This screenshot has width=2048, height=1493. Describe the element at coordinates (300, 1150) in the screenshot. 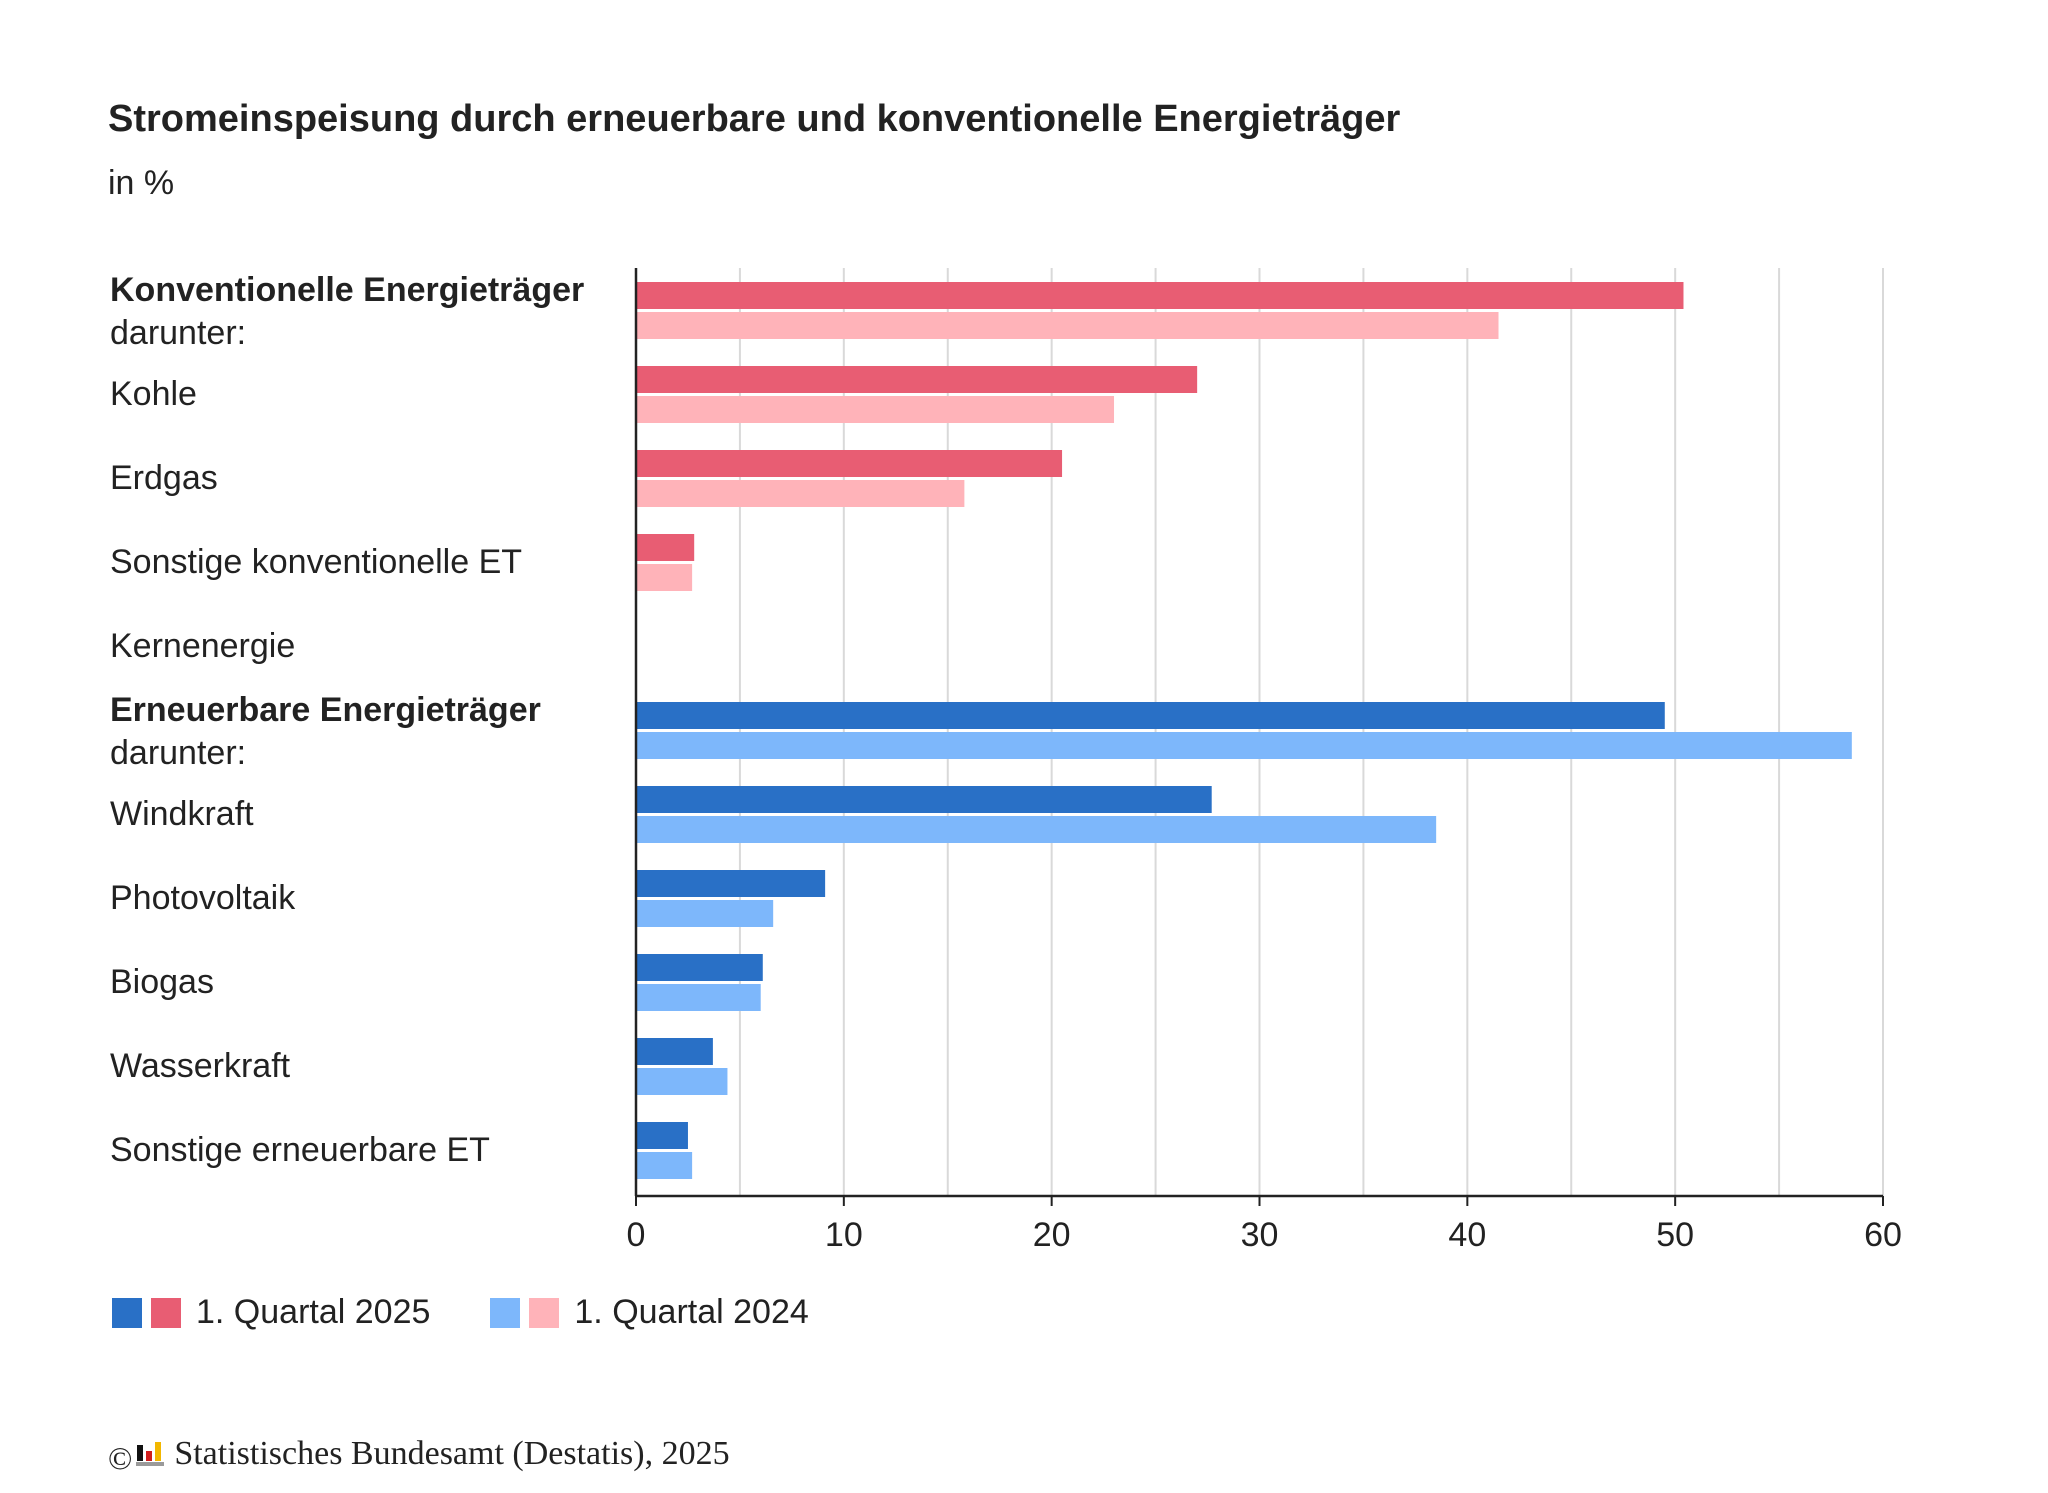

I see `category-label: Sonstige erneuerbare ET` at that location.